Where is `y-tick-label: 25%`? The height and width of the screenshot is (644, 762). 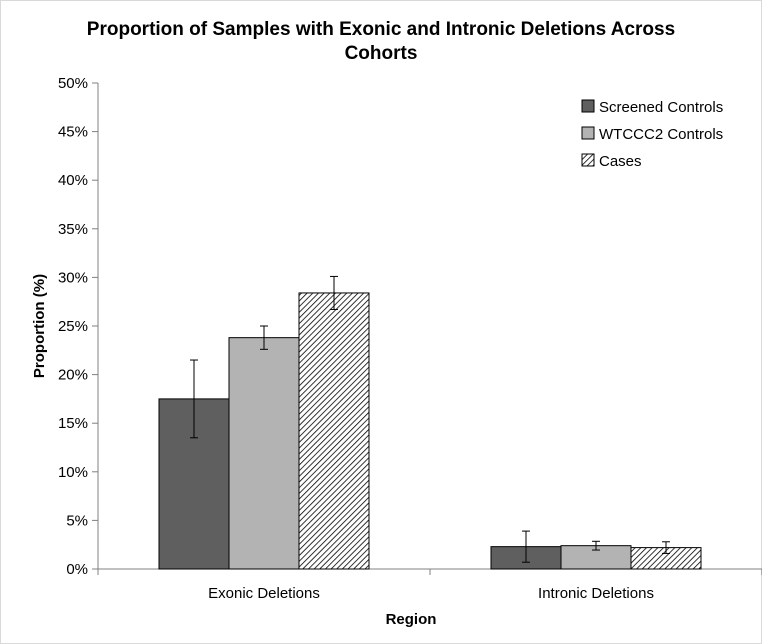 y-tick-label: 25% is located at coordinates (73, 326).